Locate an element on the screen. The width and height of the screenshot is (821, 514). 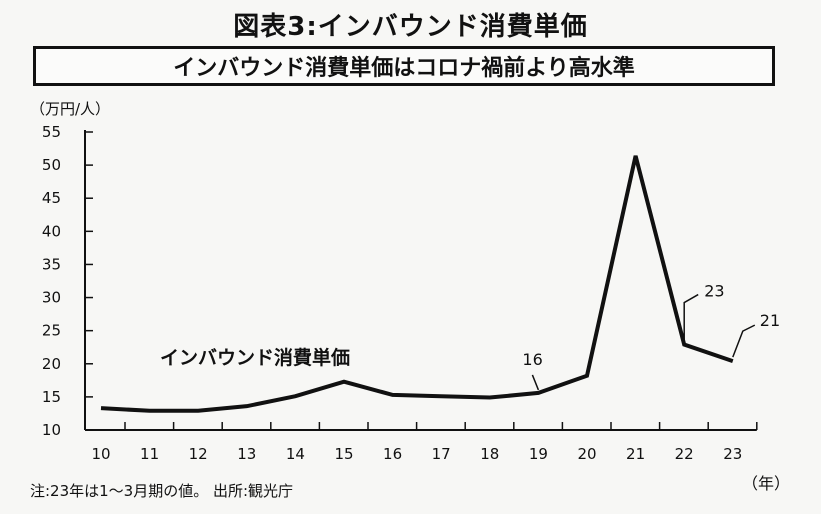
chart-subtitle: インバウンド消費単価はコロナ禍前より高水準 is located at coordinates (404, 66).